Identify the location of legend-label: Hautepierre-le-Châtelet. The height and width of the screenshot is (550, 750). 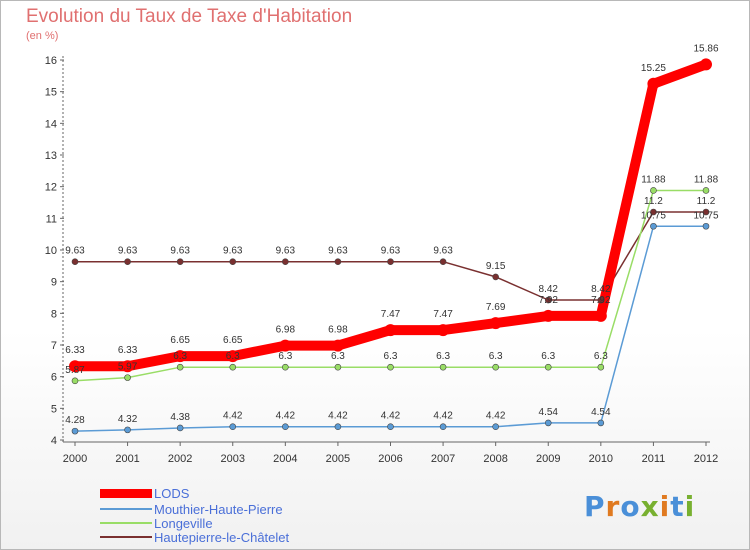
(222, 537).